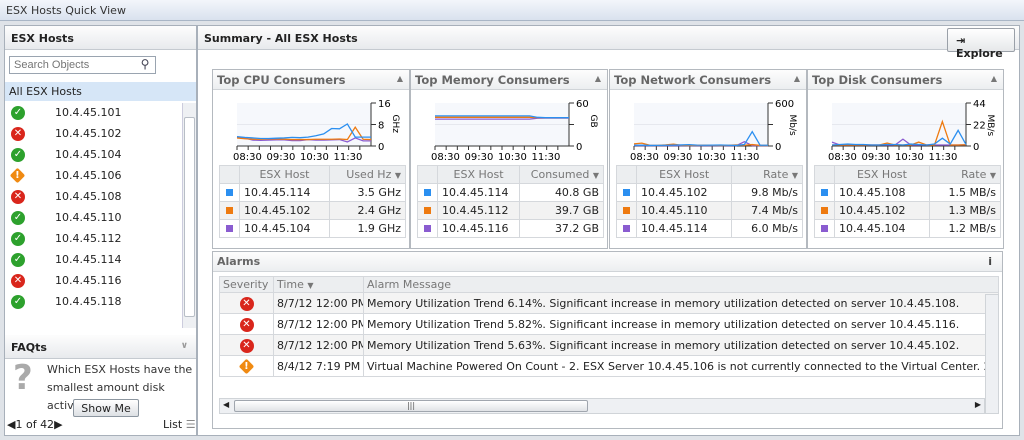  I want to click on table-row: 10.4.45.112 39.7 GB, so click(510, 210).